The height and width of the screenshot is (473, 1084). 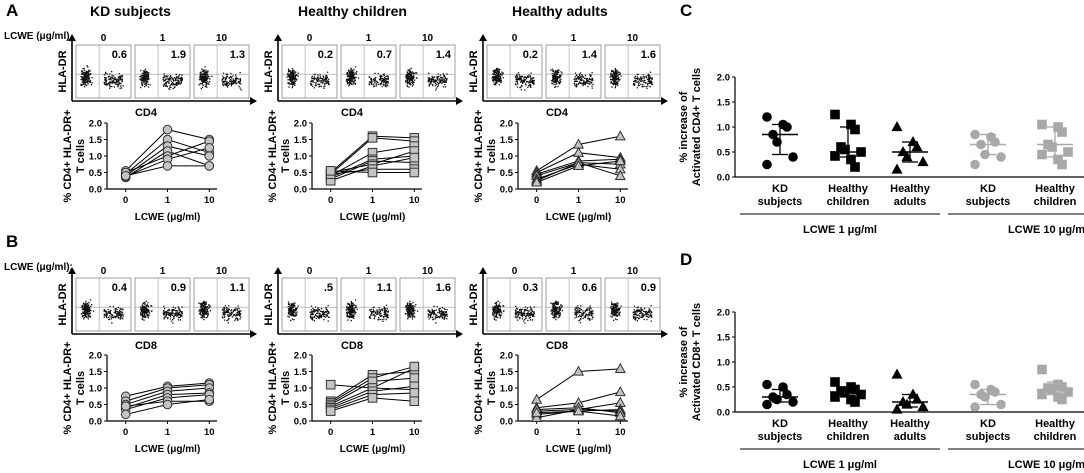 What do you see at coordinates (178, 55) in the screenshot?
I see `flow-value: 1.9` at bounding box center [178, 55].